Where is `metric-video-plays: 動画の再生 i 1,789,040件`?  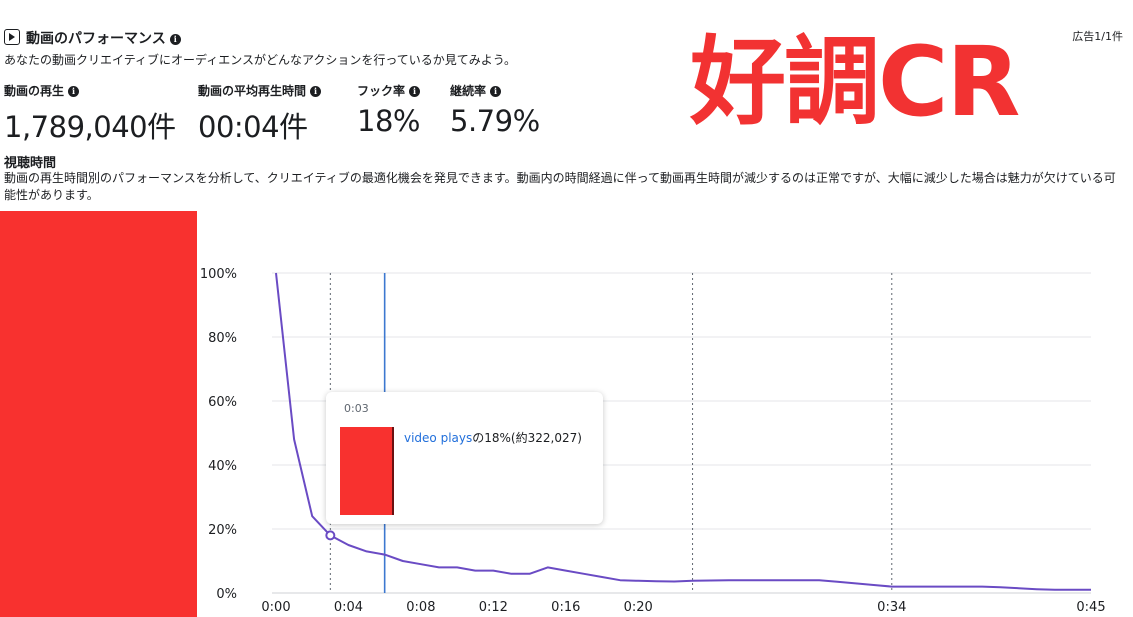 metric-video-plays: 動画の再生 i 1,789,040件 is located at coordinates (90, 114).